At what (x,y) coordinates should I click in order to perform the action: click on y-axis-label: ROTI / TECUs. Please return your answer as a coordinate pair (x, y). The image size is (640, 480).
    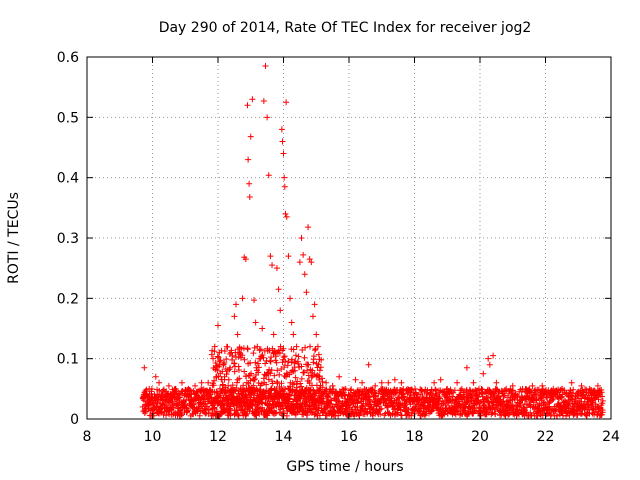
    Looking at the image, I should click on (14, 238).